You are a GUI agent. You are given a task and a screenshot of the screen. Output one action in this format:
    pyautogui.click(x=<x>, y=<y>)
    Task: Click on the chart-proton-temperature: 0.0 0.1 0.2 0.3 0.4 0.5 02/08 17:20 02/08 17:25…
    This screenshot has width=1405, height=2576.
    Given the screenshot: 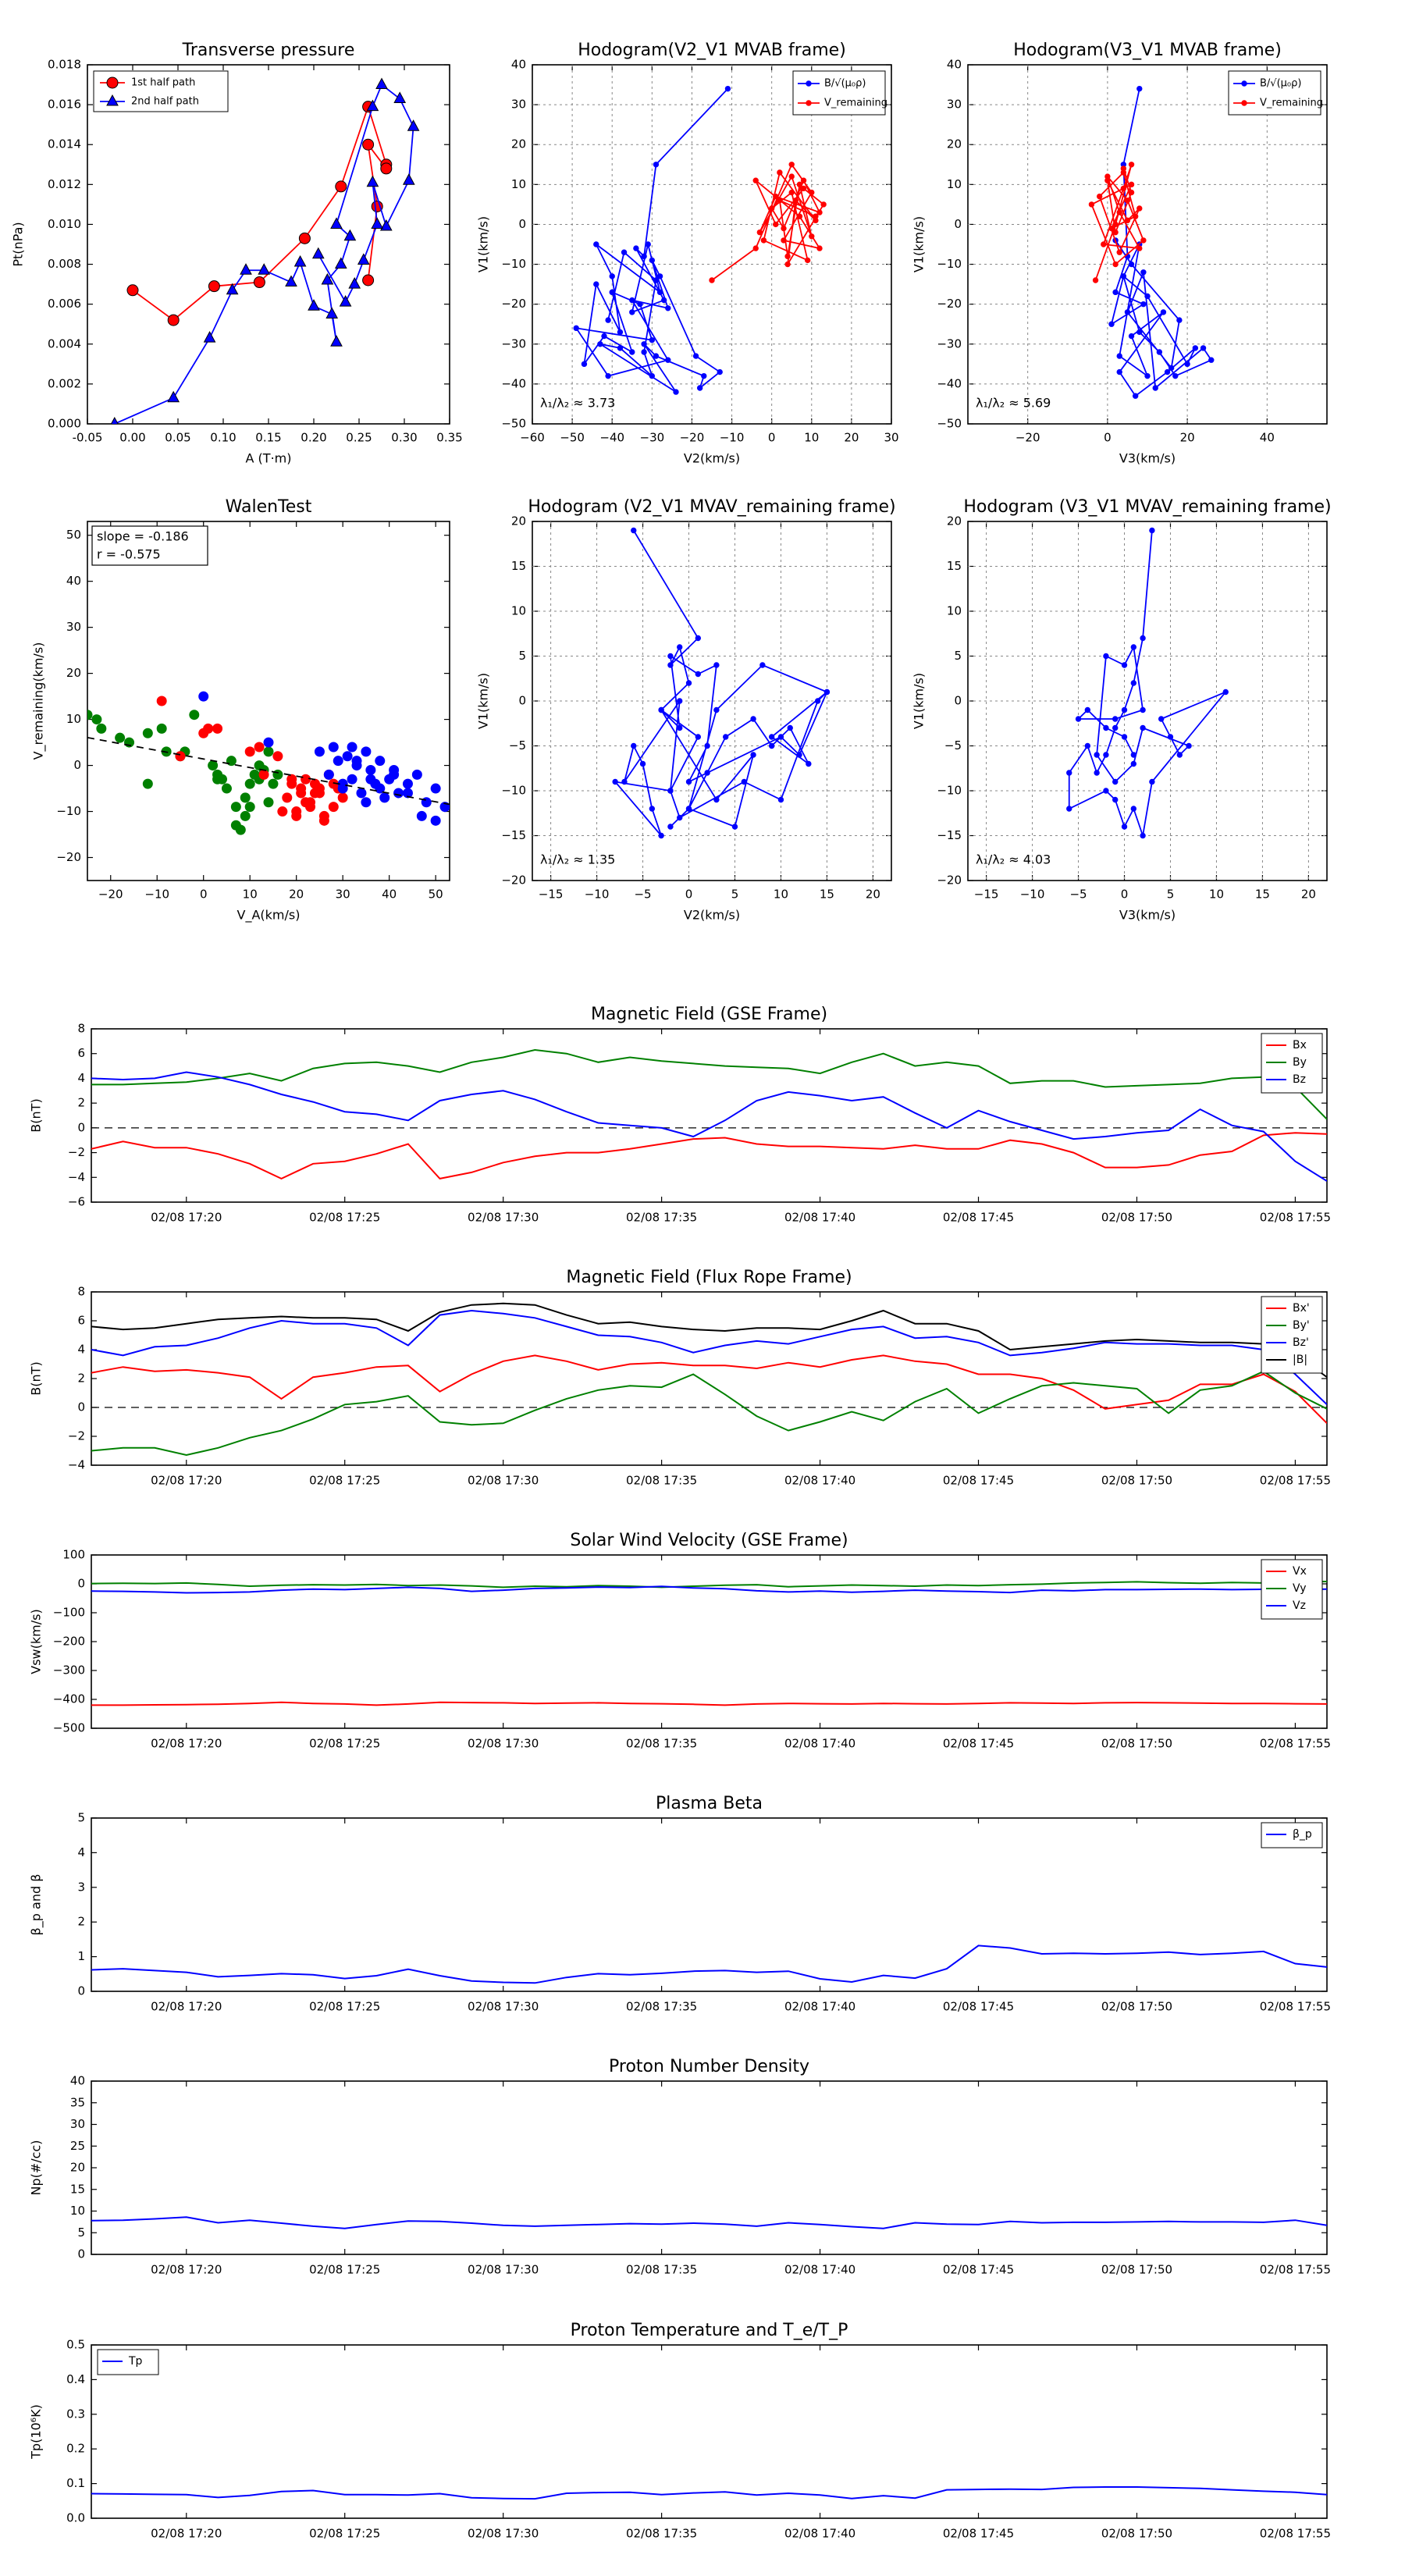 What is the action you would take?
    pyautogui.click(x=681, y=2431)
    